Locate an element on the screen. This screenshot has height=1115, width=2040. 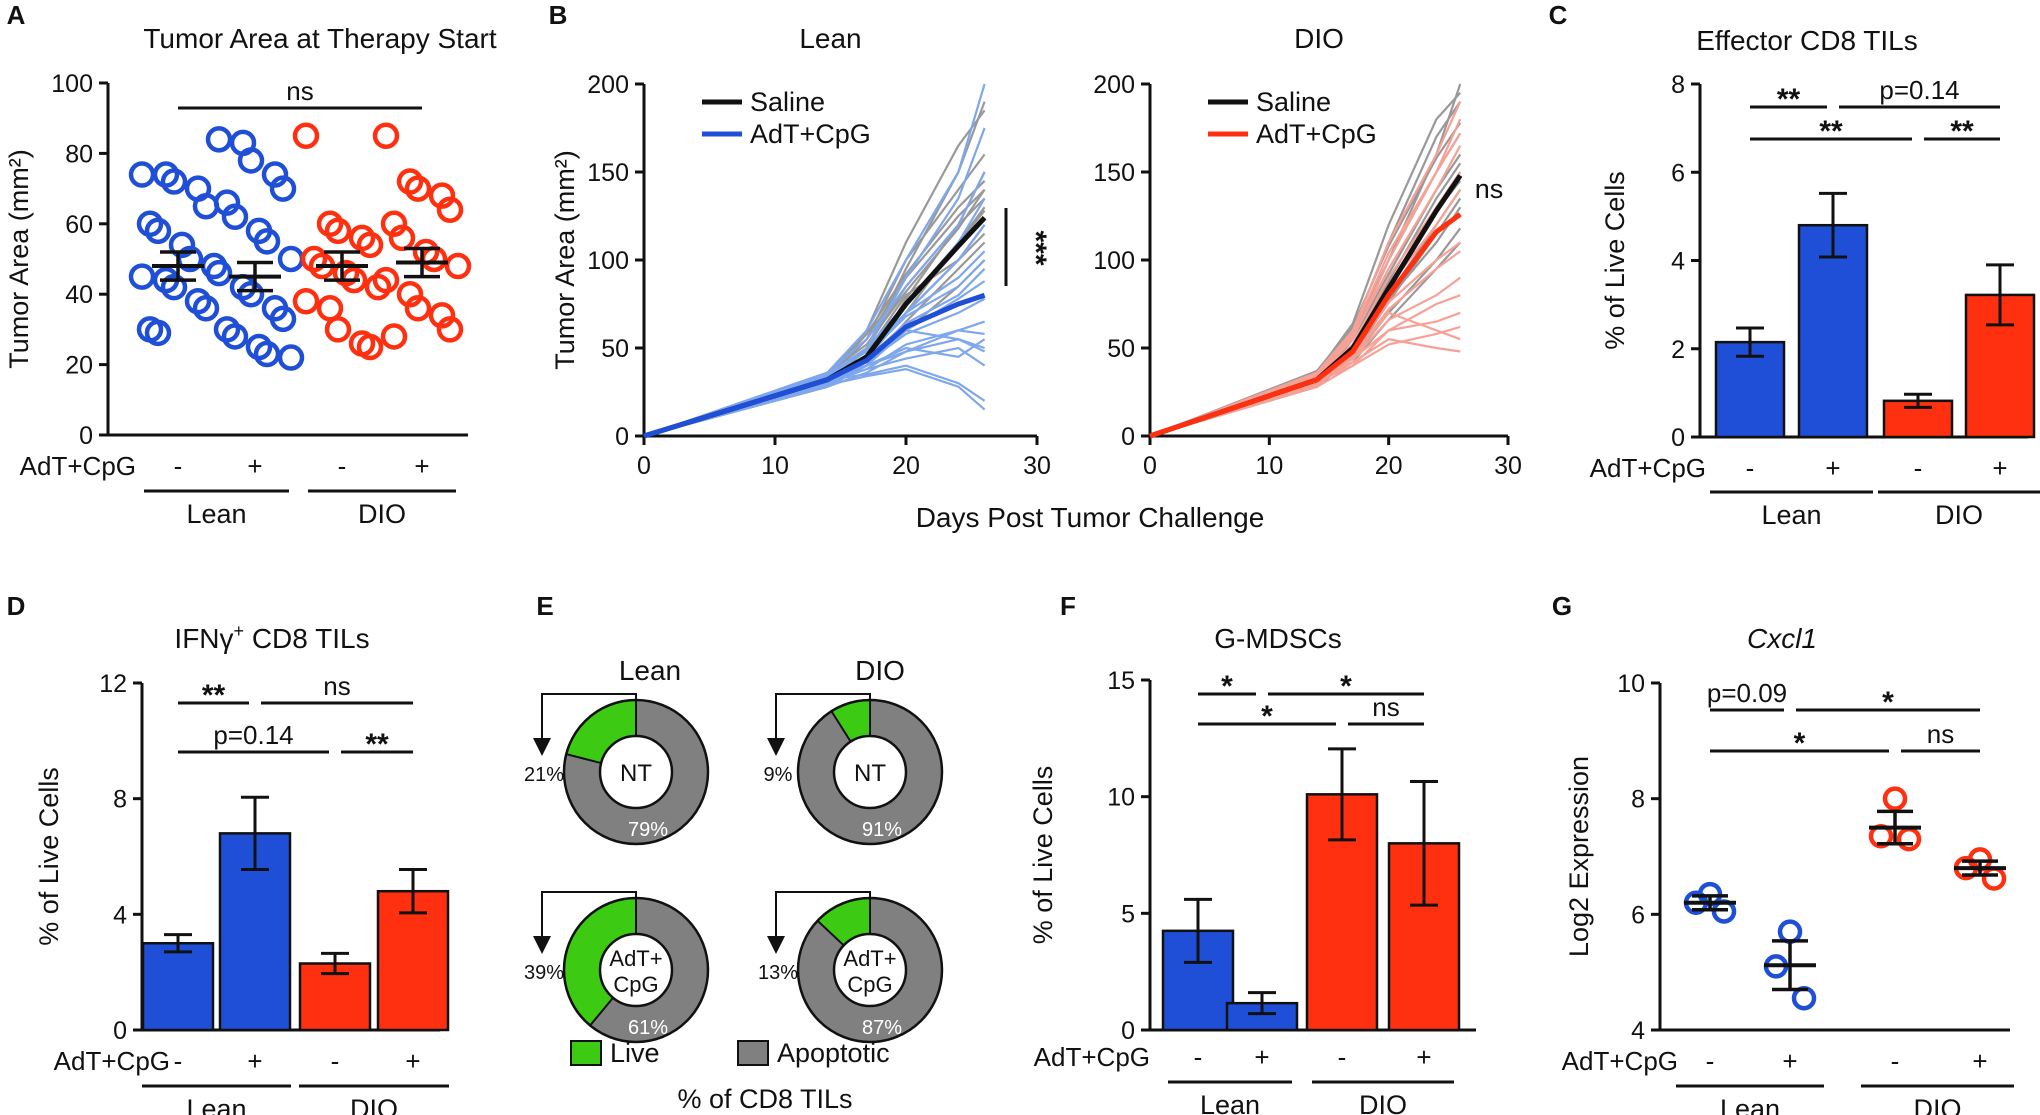
panel-e-donut-1-apoptotic-pct: 91% is located at coordinates (882, 830).